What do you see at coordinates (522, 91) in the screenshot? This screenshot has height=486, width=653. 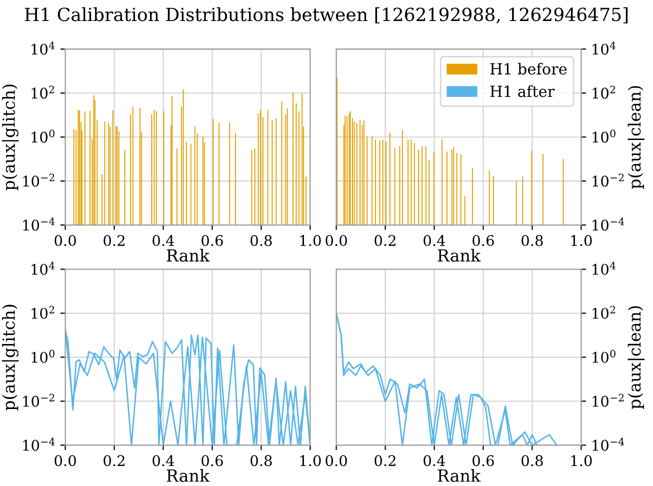 I see `legend-label: H1 after` at bounding box center [522, 91].